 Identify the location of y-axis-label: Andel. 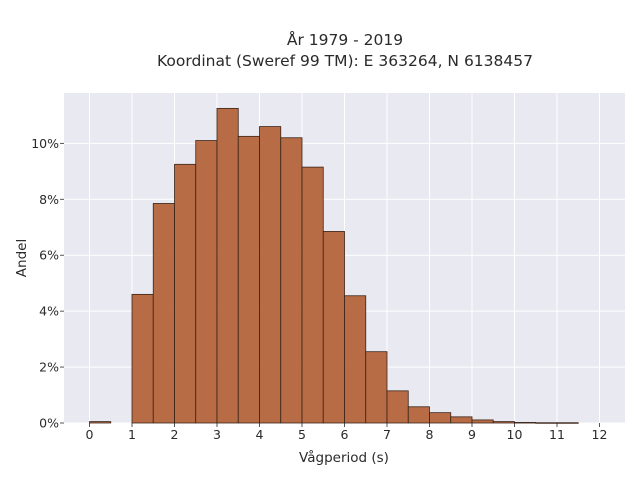
(22, 258).